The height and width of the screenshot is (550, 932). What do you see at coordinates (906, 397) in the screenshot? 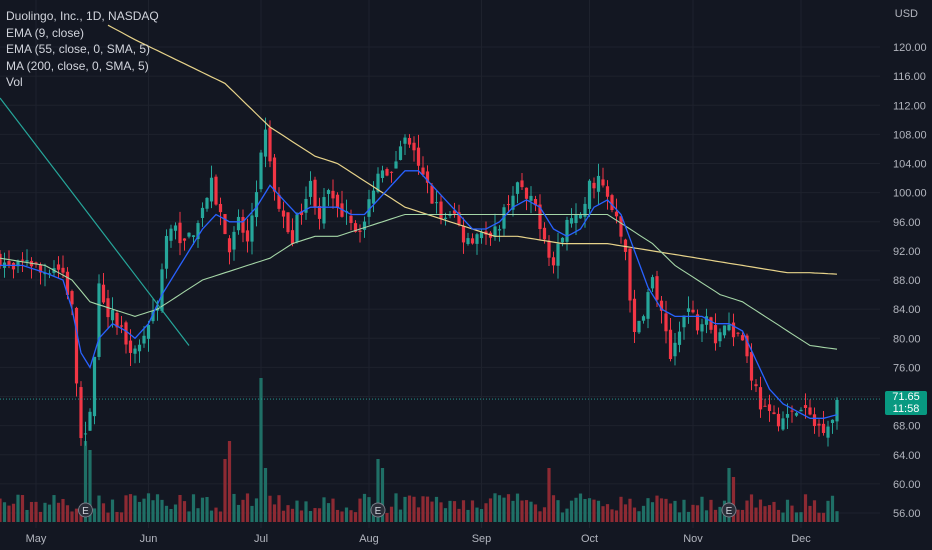
I see `last-price-value: 71.65` at bounding box center [906, 397].